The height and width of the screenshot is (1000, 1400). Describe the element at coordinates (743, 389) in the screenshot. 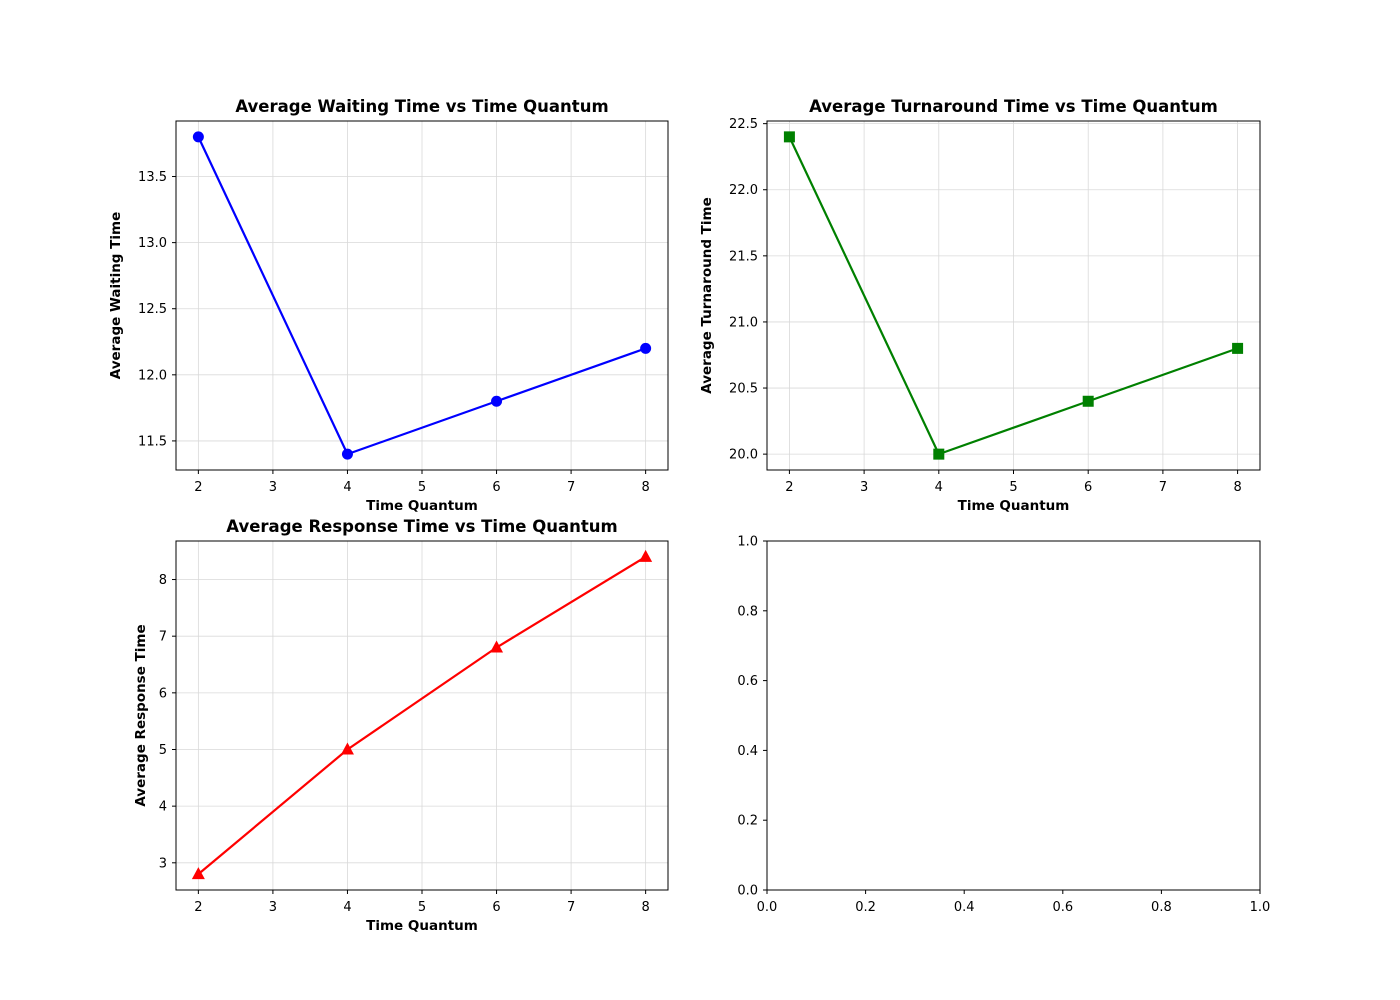

I see `y-tick-label: 20.5` at that location.